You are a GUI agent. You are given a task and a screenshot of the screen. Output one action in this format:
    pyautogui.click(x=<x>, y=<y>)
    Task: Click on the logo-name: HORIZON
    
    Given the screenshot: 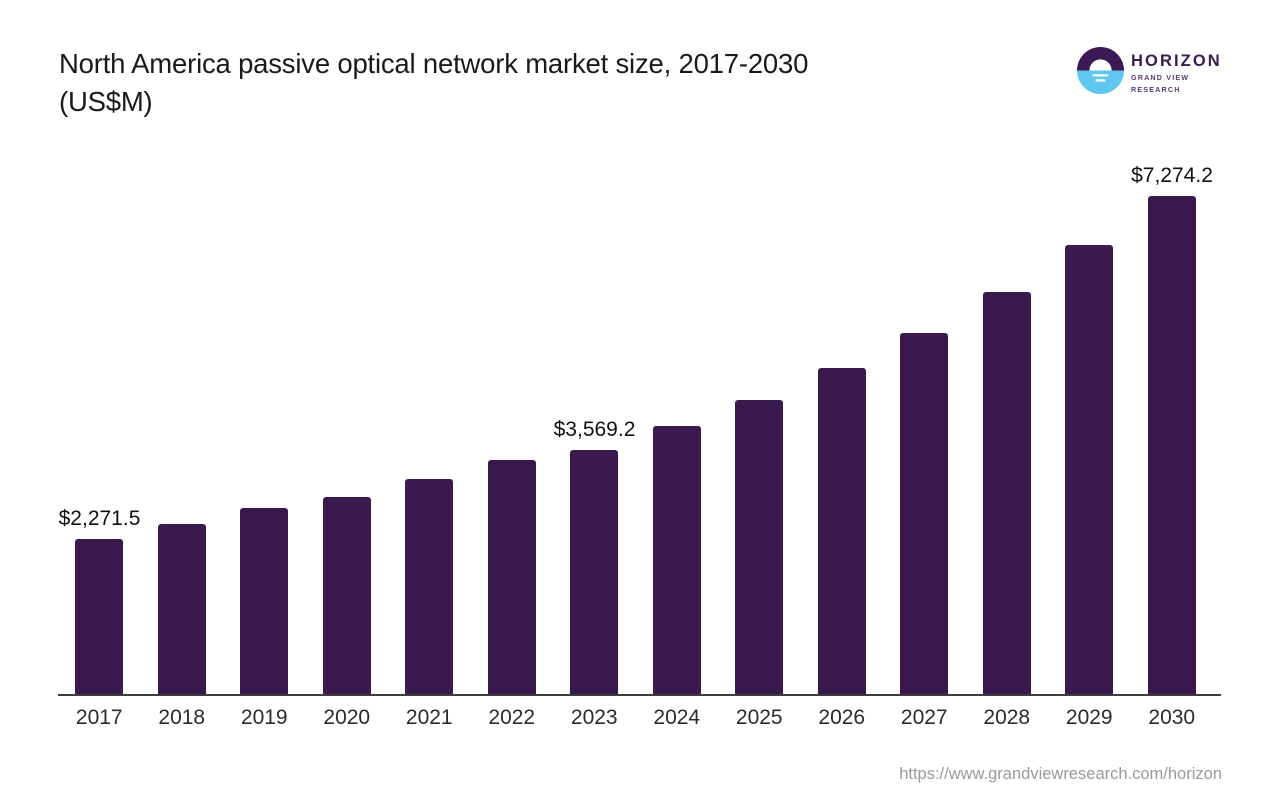 What is the action you would take?
    pyautogui.click(x=1176, y=61)
    